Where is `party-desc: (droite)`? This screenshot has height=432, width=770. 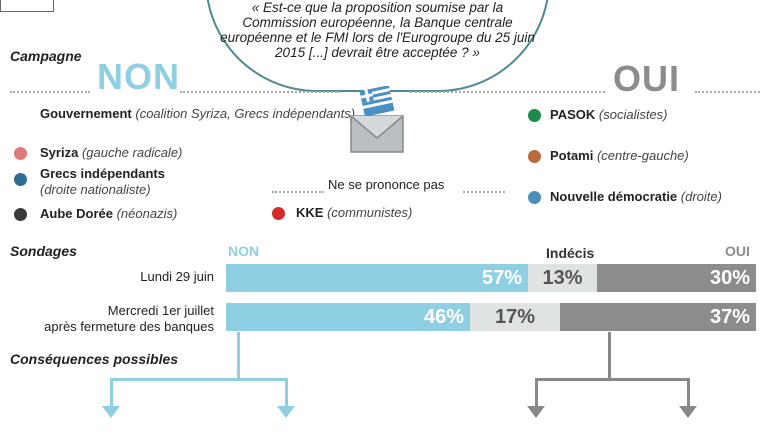
party-desc: (droite) is located at coordinates (701, 196).